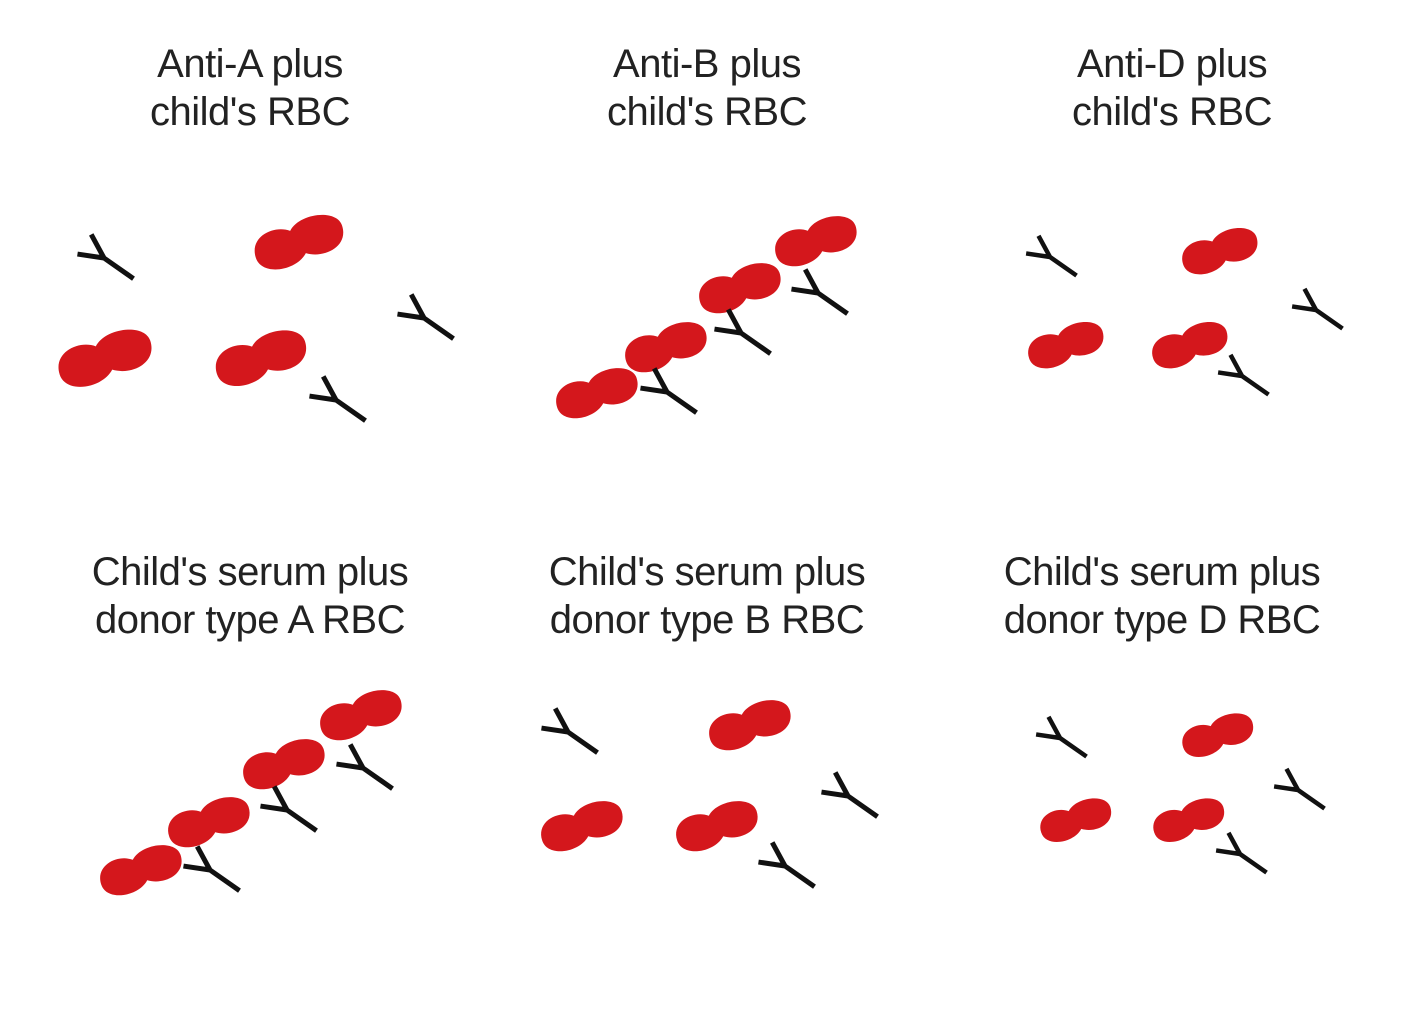 This screenshot has height=1028, width=1414. What do you see at coordinates (707, 620) in the screenshot?
I see `caption-line-2: donor type B RBC` at bounding box center [707, 620].